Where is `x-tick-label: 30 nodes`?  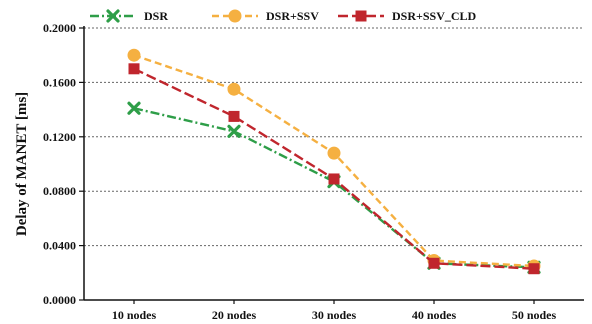 x-tick-label: 30 nodes is located at coordinates (334, 315).